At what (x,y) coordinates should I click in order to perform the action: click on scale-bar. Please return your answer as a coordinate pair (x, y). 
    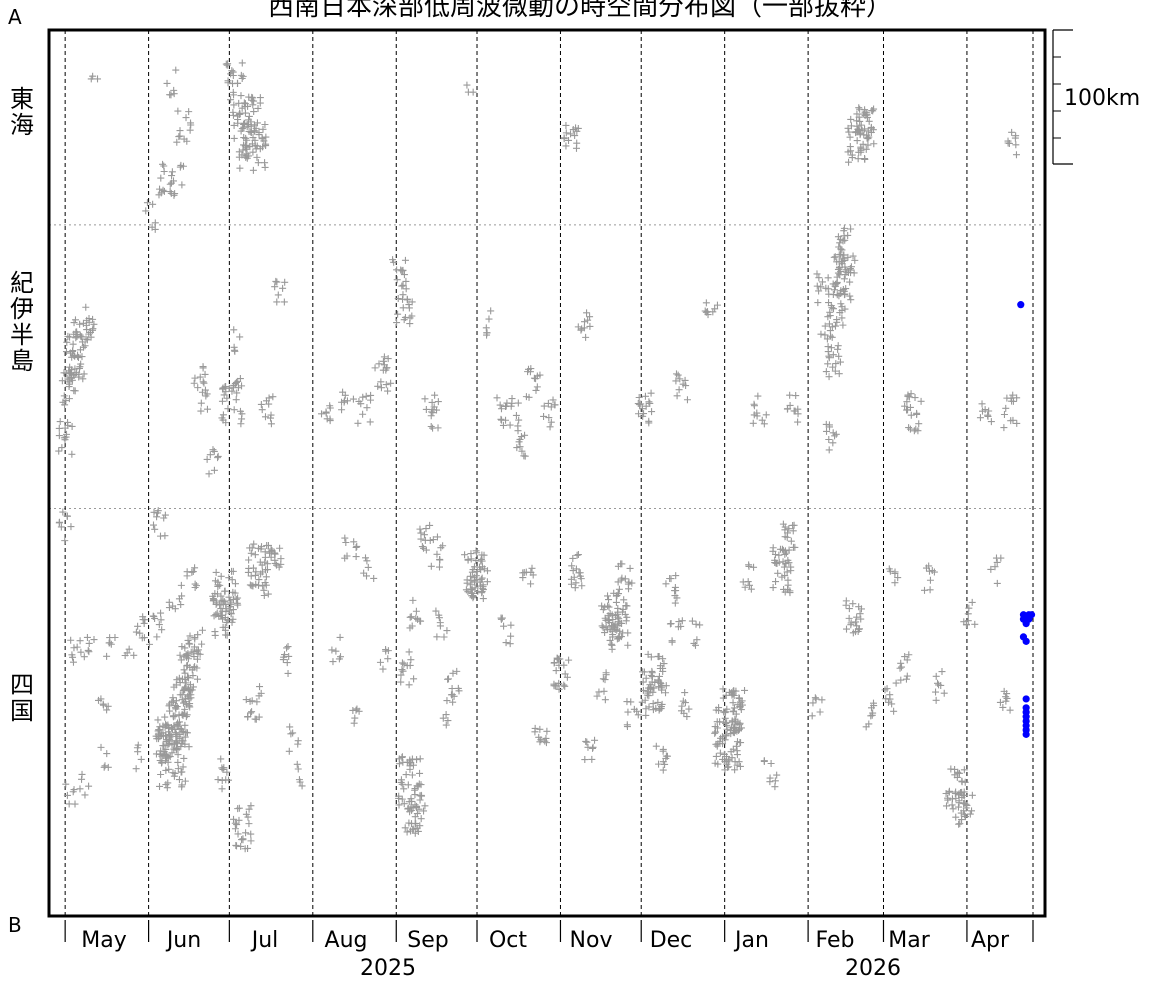
    Looking at the image, I should click on (1062, 97).